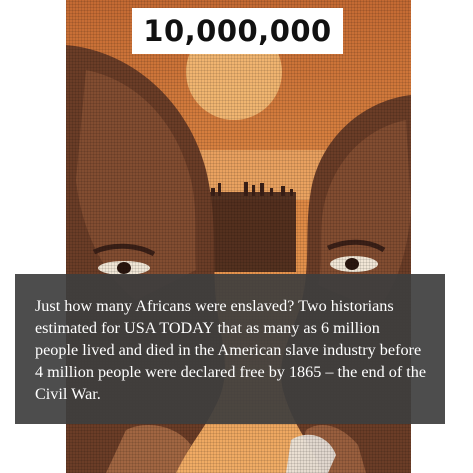 This screenshot has width=473, height=473. What do you see at coordinates (311, 453) in the screenshot?
I see `collar-highlight` at bounding box center [311, 453].